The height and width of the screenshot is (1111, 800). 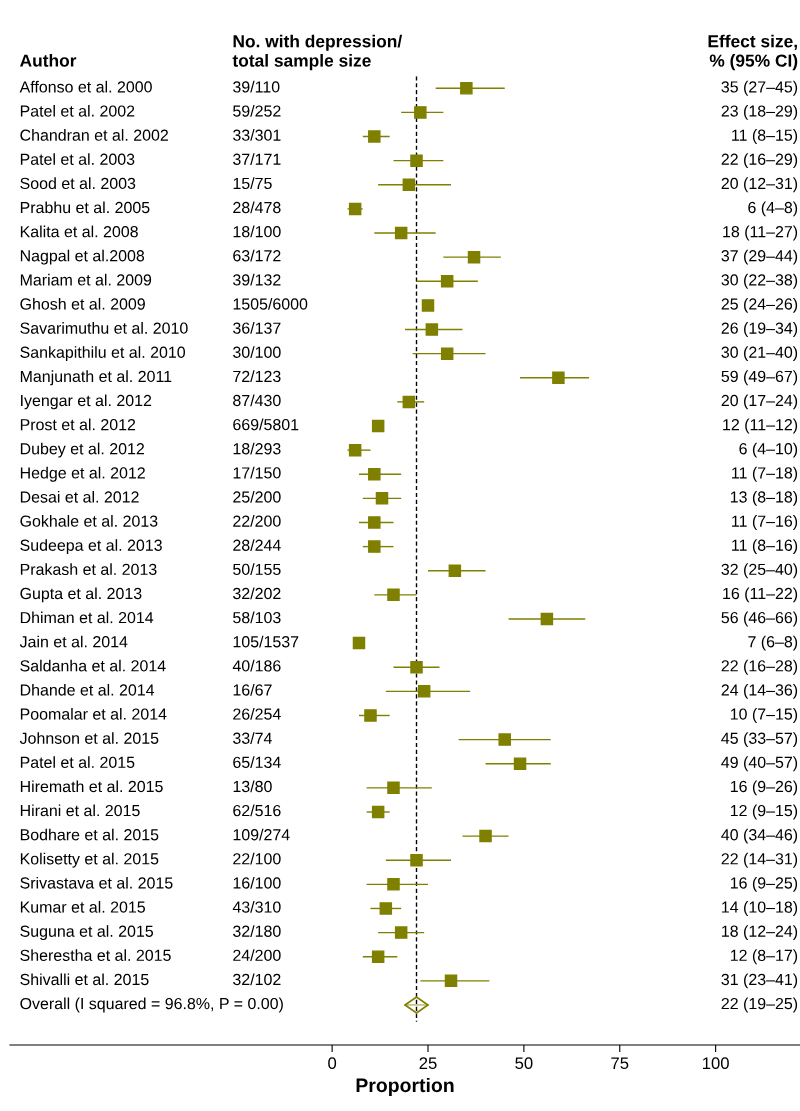 I want to click on y-tick-label: Mariam et al. 2009, so click(x=86, y=279).